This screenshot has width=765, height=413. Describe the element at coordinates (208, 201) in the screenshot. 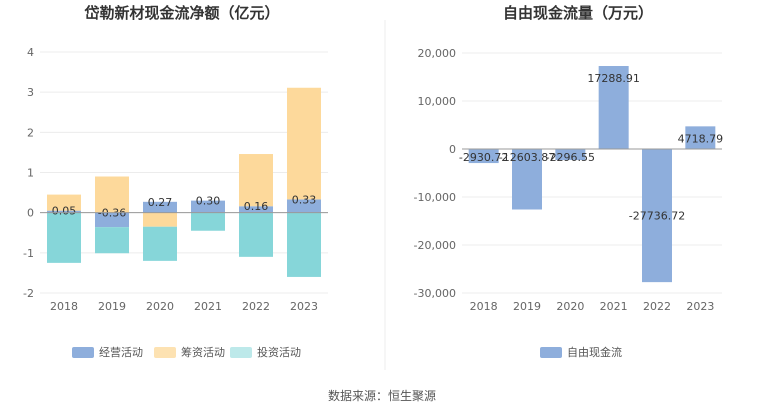

I see `left-data-label: 0.30` at that location.